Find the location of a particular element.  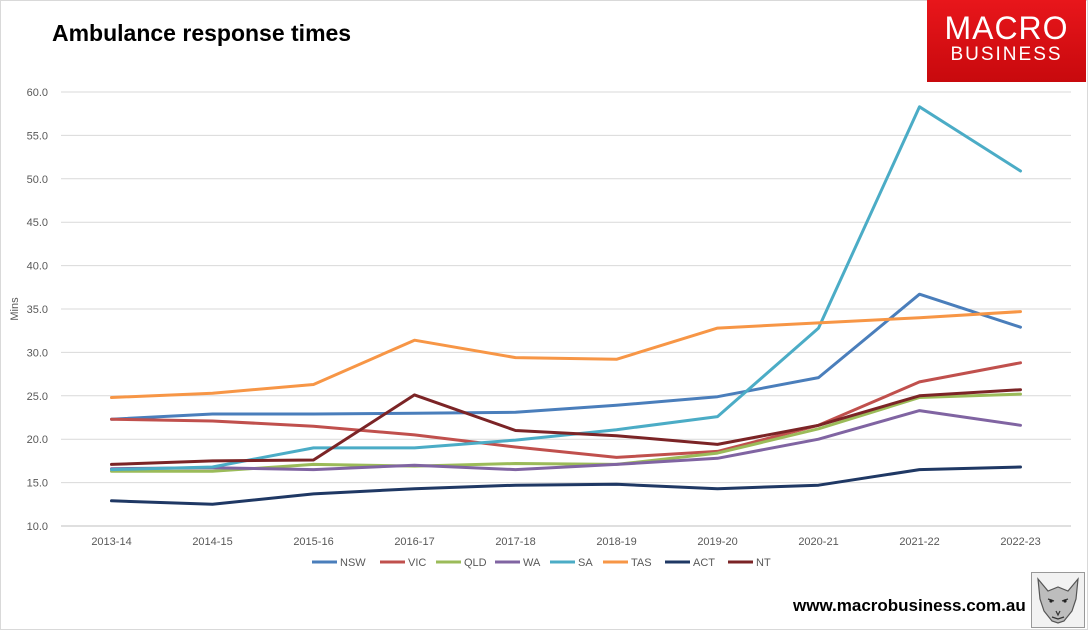

logo-line-2: BUSINESS is located at coordinates (1006, 54).